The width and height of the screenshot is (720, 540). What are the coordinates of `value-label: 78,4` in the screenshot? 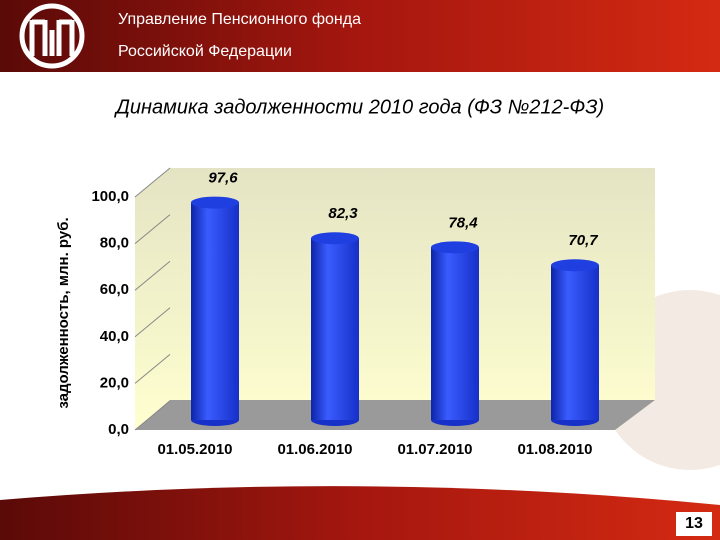 It's located at (463, 222).